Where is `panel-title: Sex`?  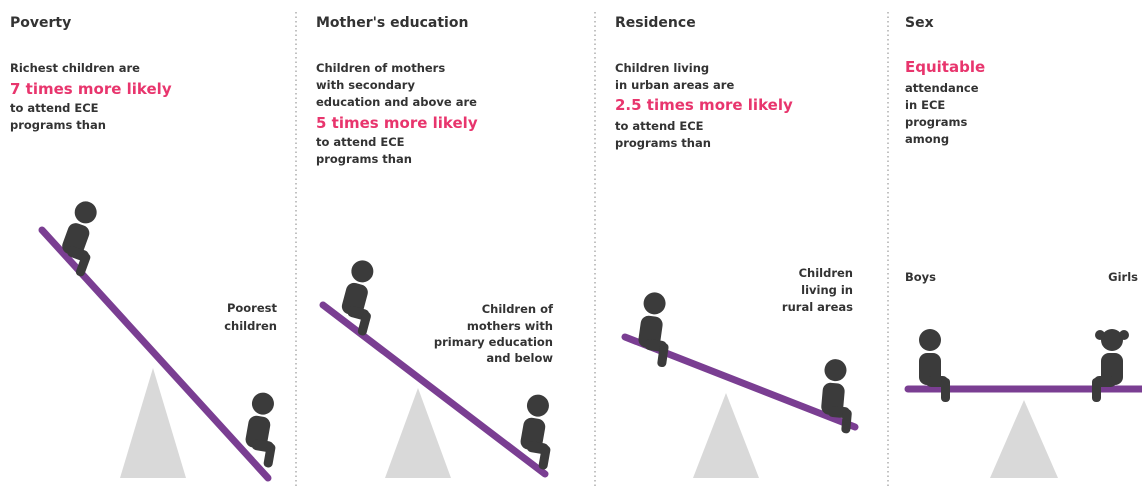
panel-title: Sex is located at coordinates (919, 23).